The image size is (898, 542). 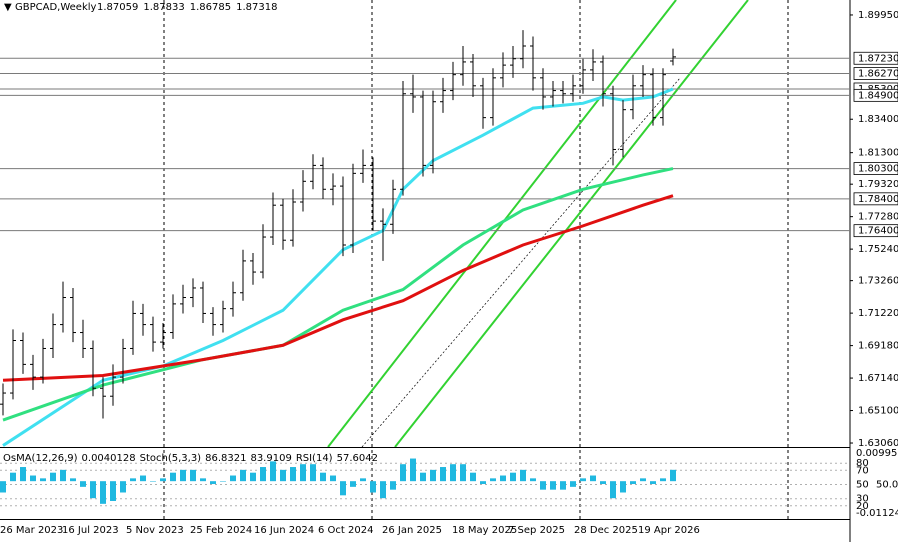 What do you see at coordinates (877, 453) in the screenshot?
I see `osma-tick-label: 0.0099562` at bounding box center [877, 453].